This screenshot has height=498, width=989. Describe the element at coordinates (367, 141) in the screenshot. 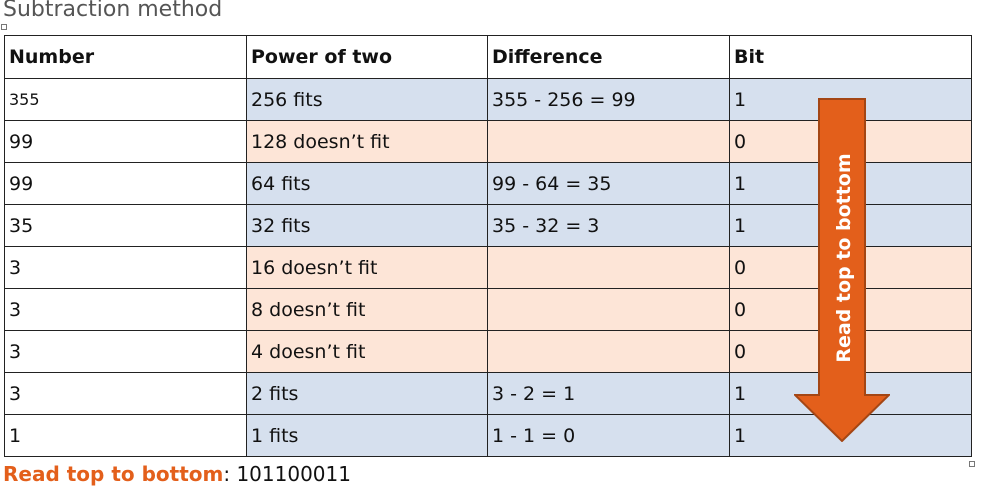

I see `cell-power-of-two: 128 doesn’t fit` at that location.